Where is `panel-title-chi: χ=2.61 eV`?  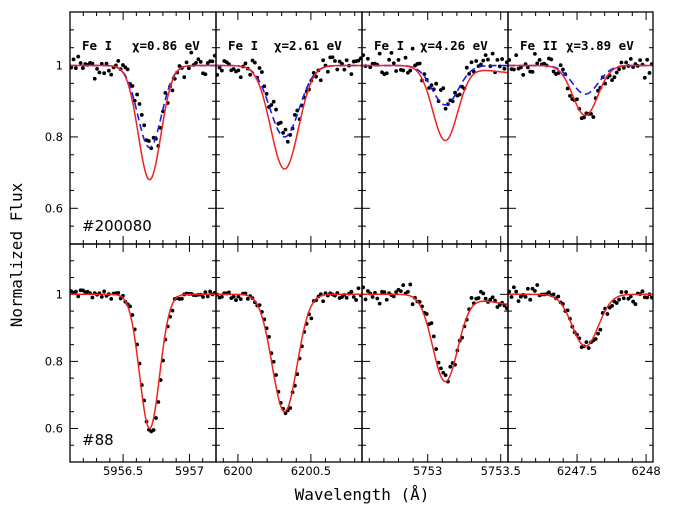 panel-title-chi: χ=2.61 eV is located at coordinates (308, 45).